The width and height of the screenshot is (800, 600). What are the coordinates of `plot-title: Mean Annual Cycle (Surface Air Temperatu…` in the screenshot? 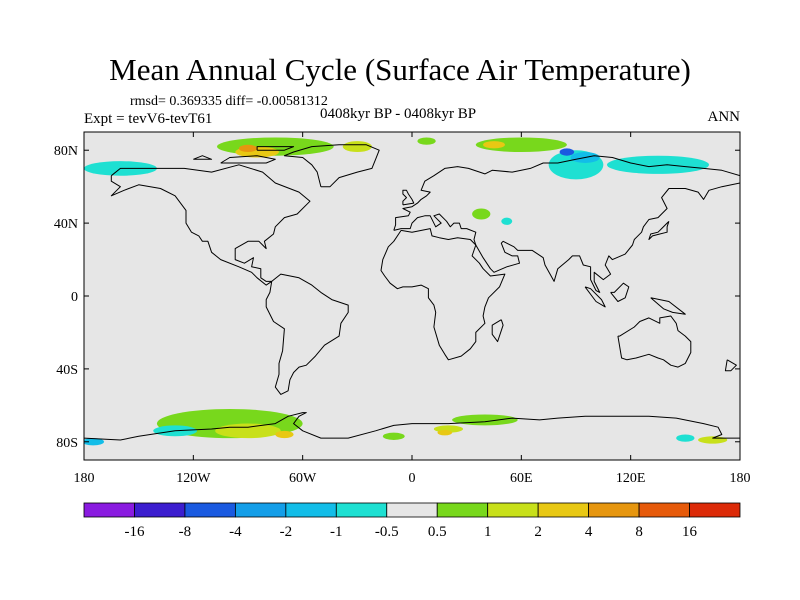 It's located at (400, 69).